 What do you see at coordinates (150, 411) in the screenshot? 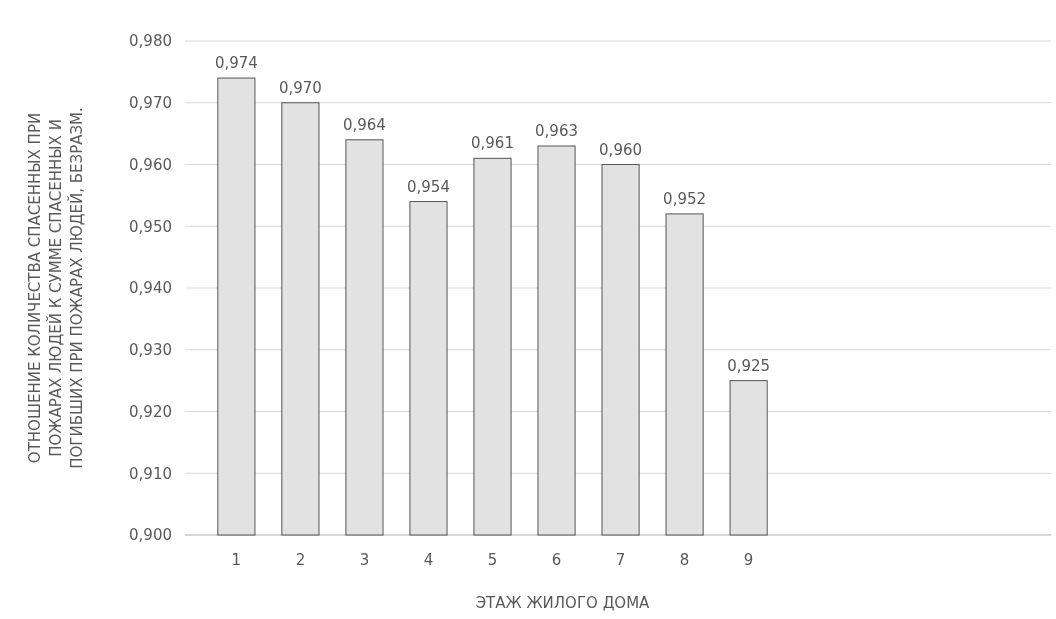
I see `y-tick-label: 0,920` at bounding box center [150, 411].